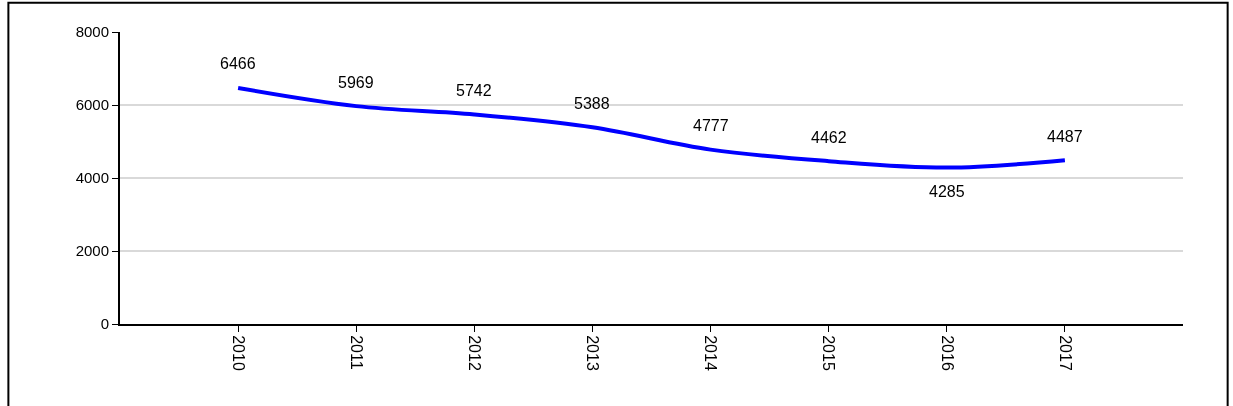 The image size is (1233, 406). Describe the element at coordinates (92, 32) in the screenshot. I see `y-tick-label: 8000` at that location.